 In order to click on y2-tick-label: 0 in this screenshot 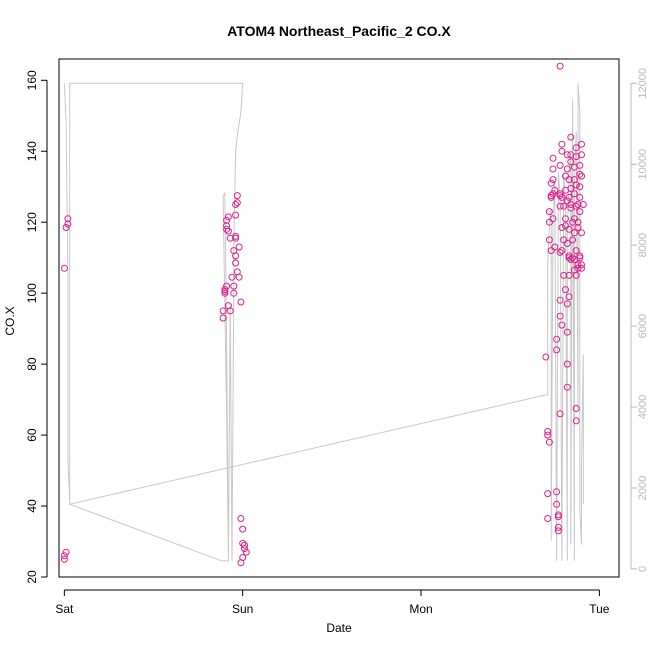, I will do `click(643, 569)`.